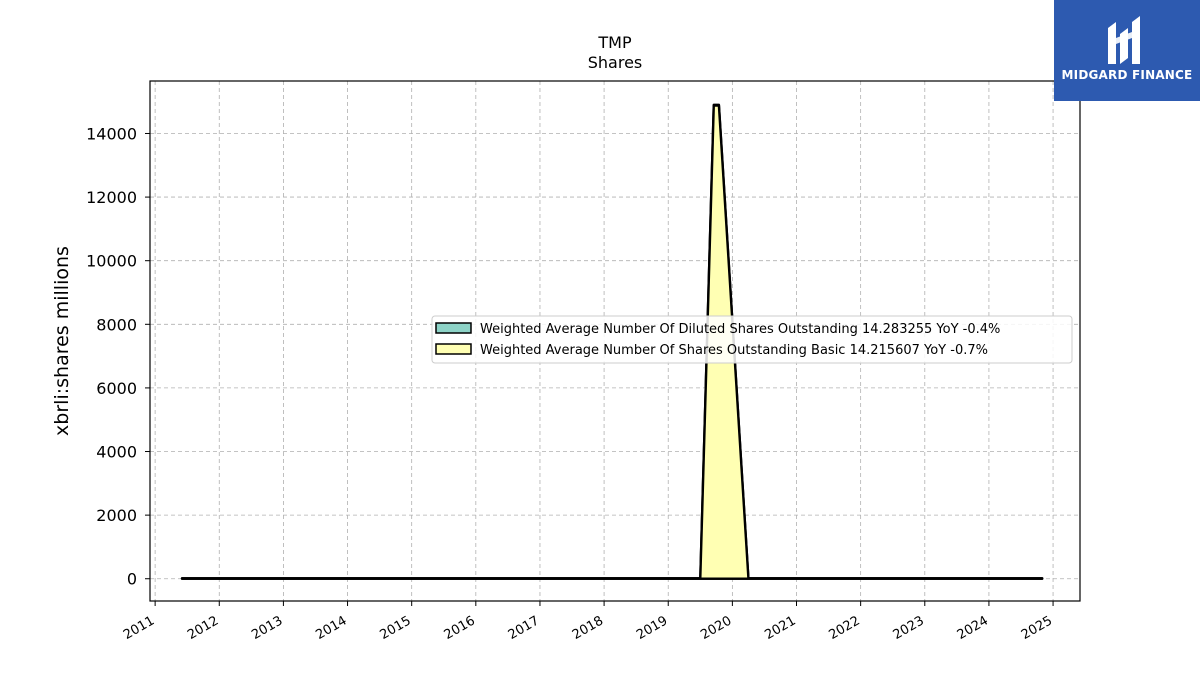 Image resolution: width=1200 pixels, height=675 pixels. What do you see at coordinates (588, 628) in the screenshot?
I see `x-tick-label: 2018` at bounding box center [588, 628].